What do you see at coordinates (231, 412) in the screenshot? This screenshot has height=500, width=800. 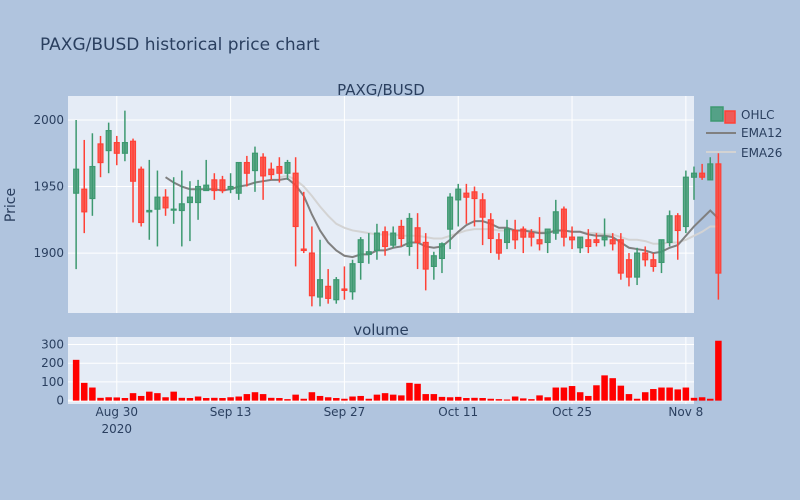 I see `x-tick-label: Sep 13` at bounding box center [231, 412].